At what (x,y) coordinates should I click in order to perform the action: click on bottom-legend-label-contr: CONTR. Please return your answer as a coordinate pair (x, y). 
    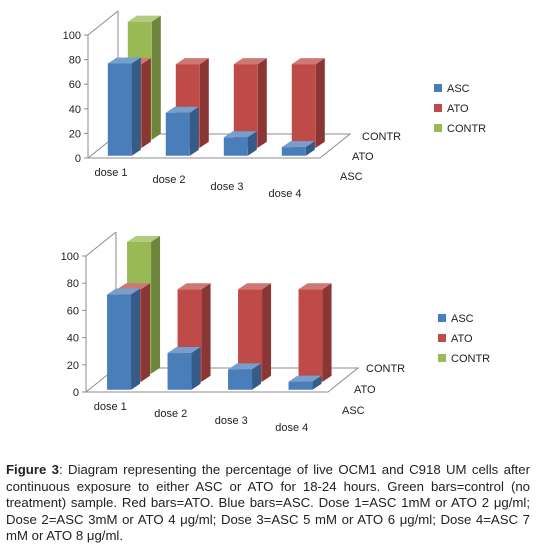
    Looking at the image, I should click on (470, 359).